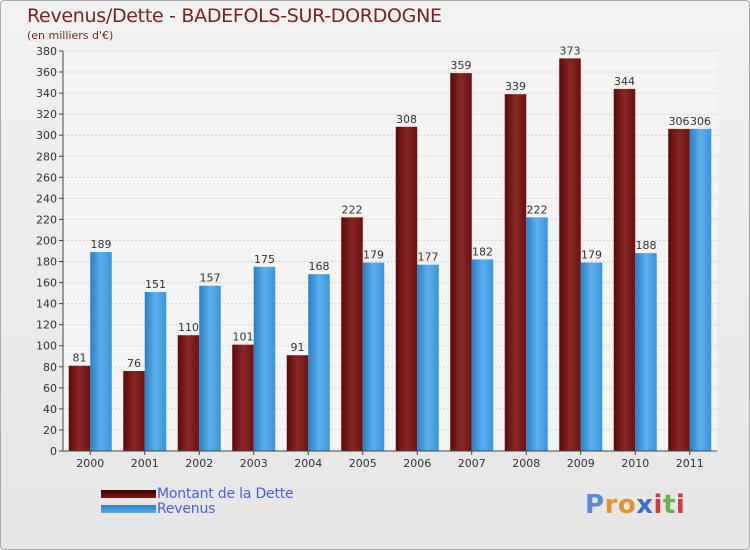 This screenshot has width=750, height=550. Describe the element at coordinates (646, 245) in the screenshot. I see `data-label-revenus-2010: 188` at that location.